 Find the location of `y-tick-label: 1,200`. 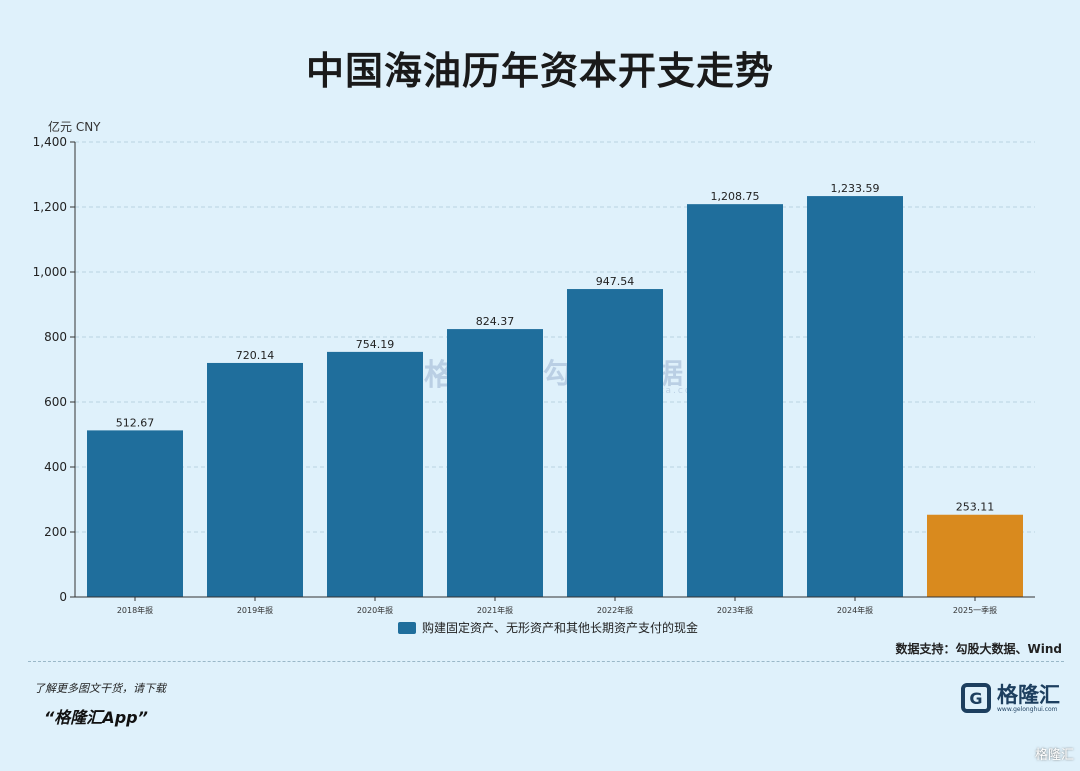

y-tick-label: 1,200 is located at coordinates (50, 207).